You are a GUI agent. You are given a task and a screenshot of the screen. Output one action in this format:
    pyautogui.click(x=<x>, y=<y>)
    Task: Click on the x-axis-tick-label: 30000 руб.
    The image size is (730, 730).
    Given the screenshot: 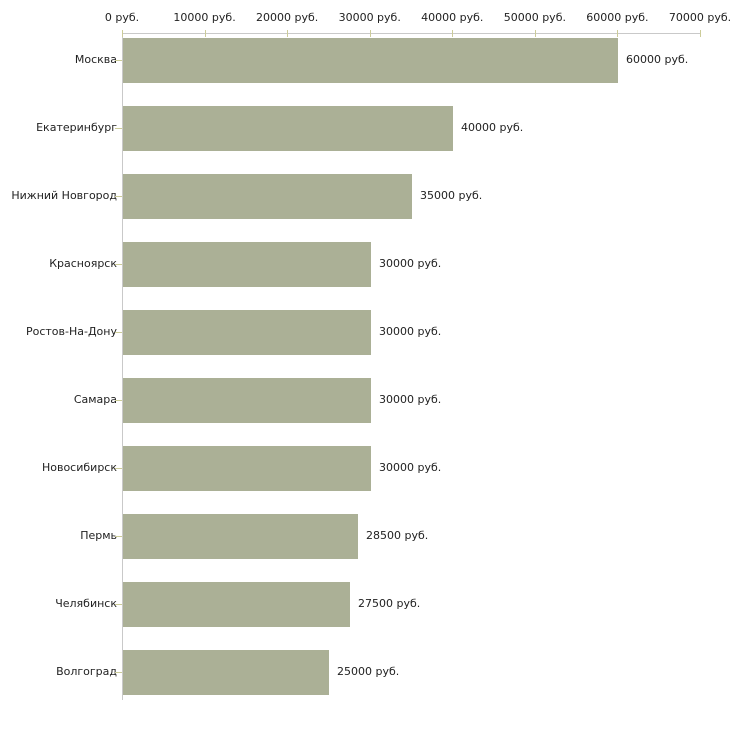 What is the action you would take?
    pyautogui.click(x=369, y=17)
    